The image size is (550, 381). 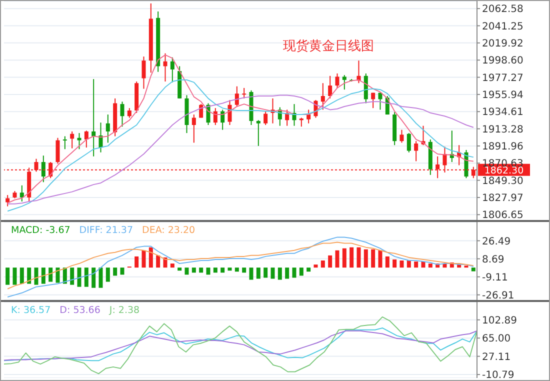 What do you see at coordinates (503, 10) in the screenshot?
I see `y-tick-label: 2062.58` at bounding box center [503, 10].